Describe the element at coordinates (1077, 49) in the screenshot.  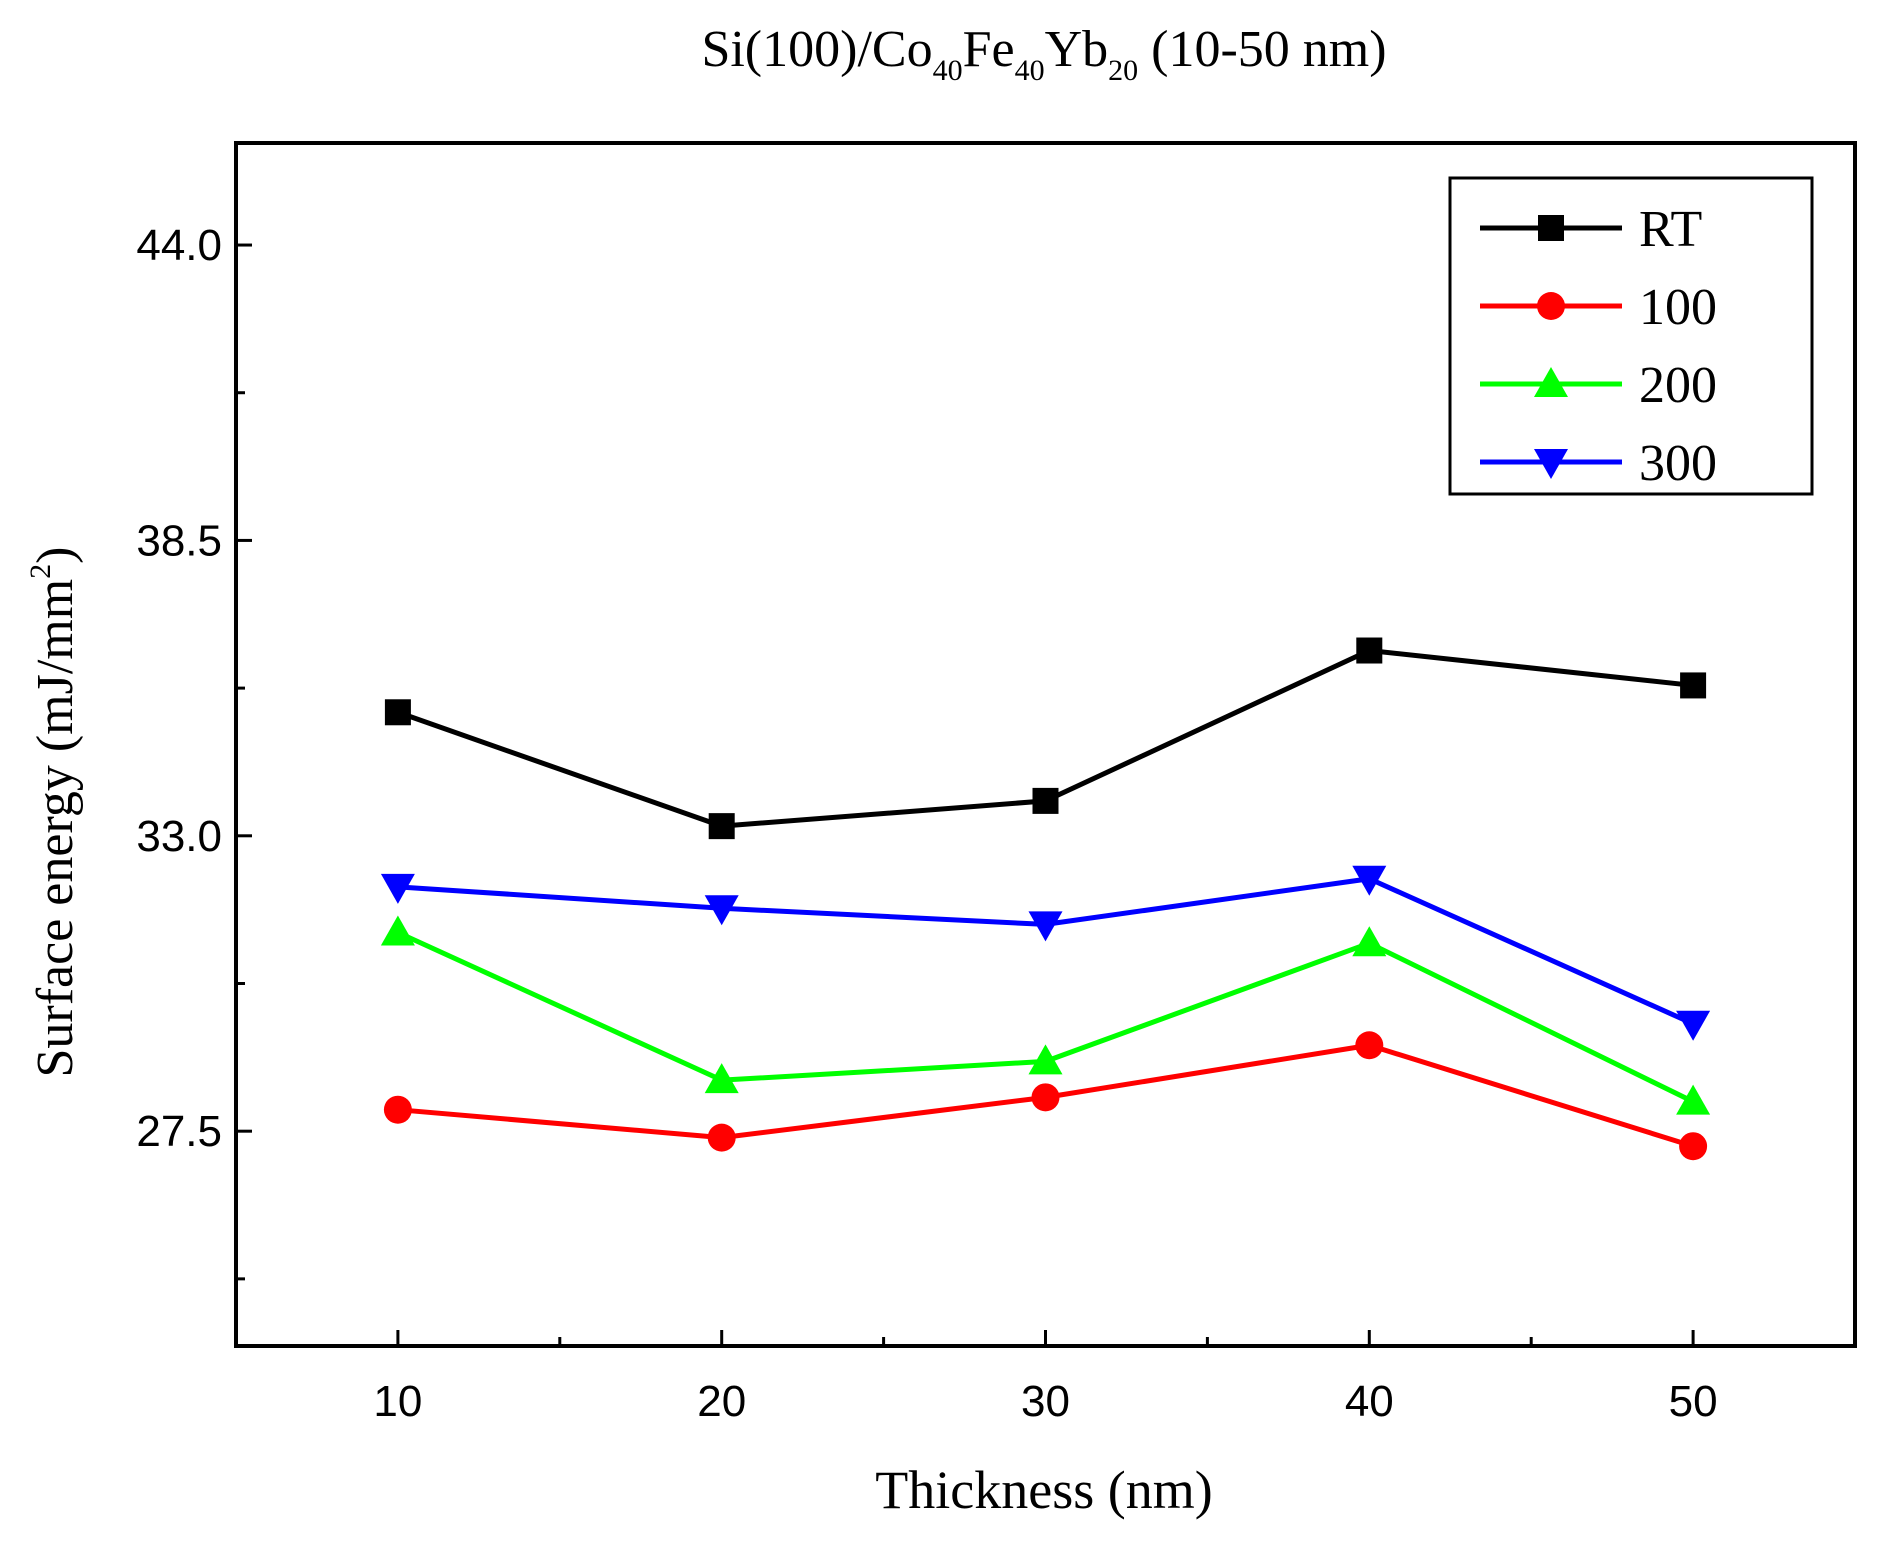
I see `title-part-yb: Yb` at that location.